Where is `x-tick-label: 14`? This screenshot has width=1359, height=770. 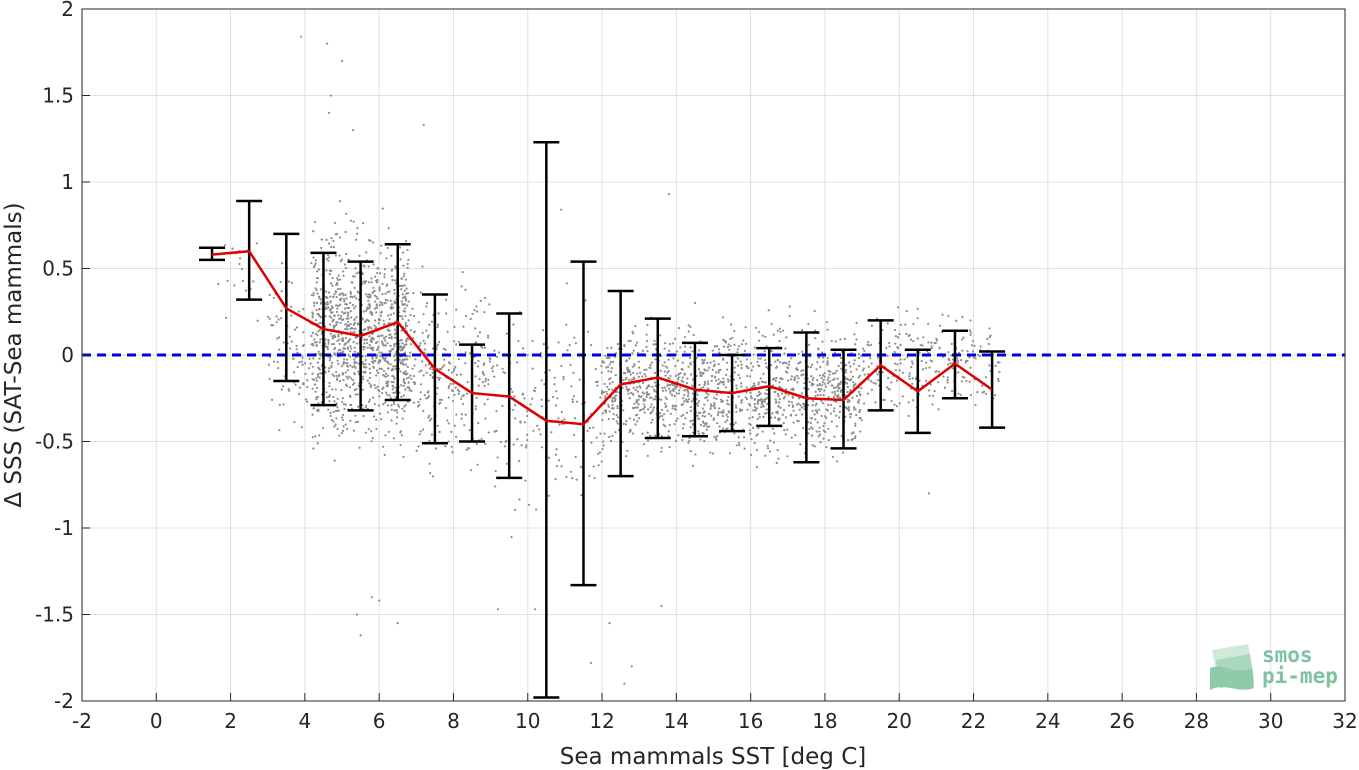
x-tick-label: 14 is located at coordinates (676, 721).